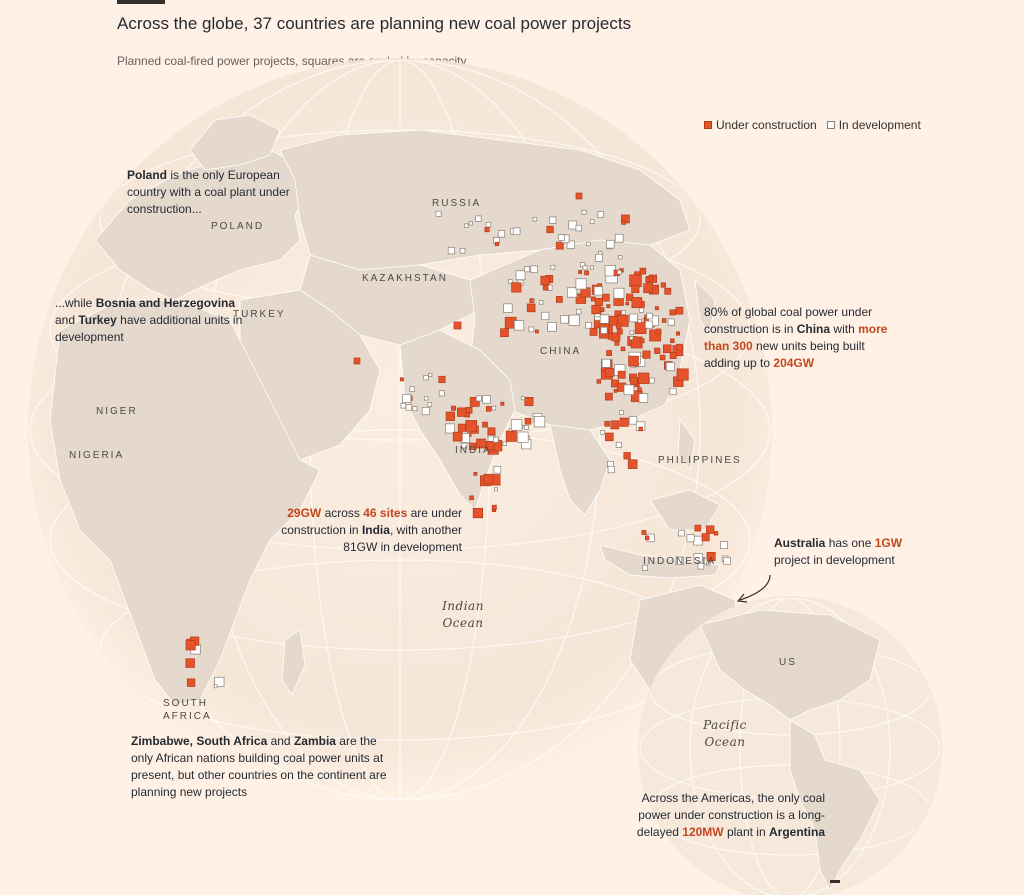 This screenshot has height=895, width=1024. Describe the element at coordinates (463, 623) in the screenshot. I see `label-indian-ocean-line2: Ocean` at that location.